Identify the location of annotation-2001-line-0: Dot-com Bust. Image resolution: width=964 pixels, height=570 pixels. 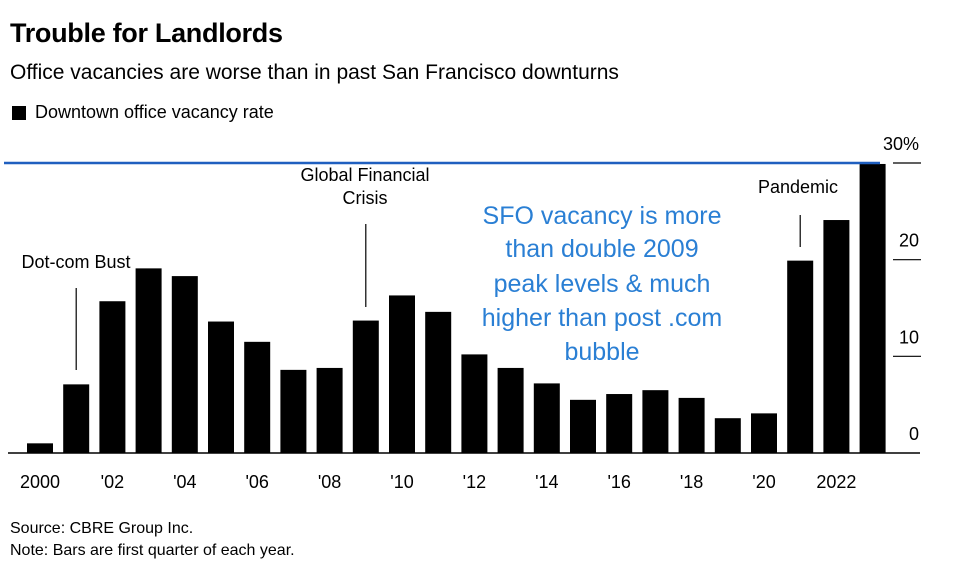
(75, 262).